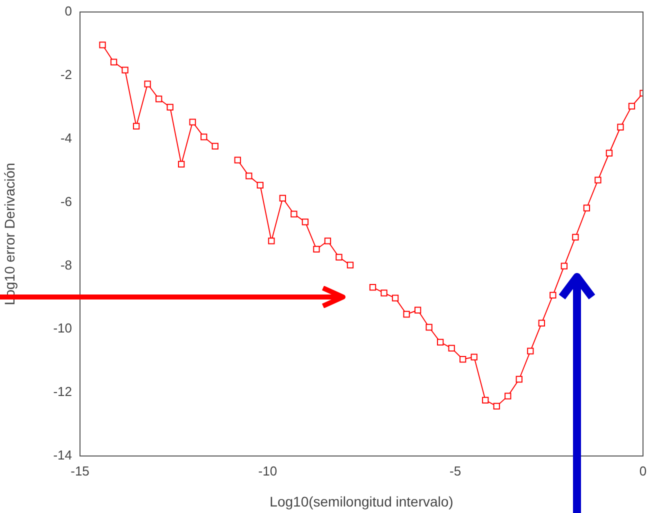  What do you see at coordinates (80, 470) in the screenshot?
I see `x-tick-label: -15` at bounding box center [80, 470].